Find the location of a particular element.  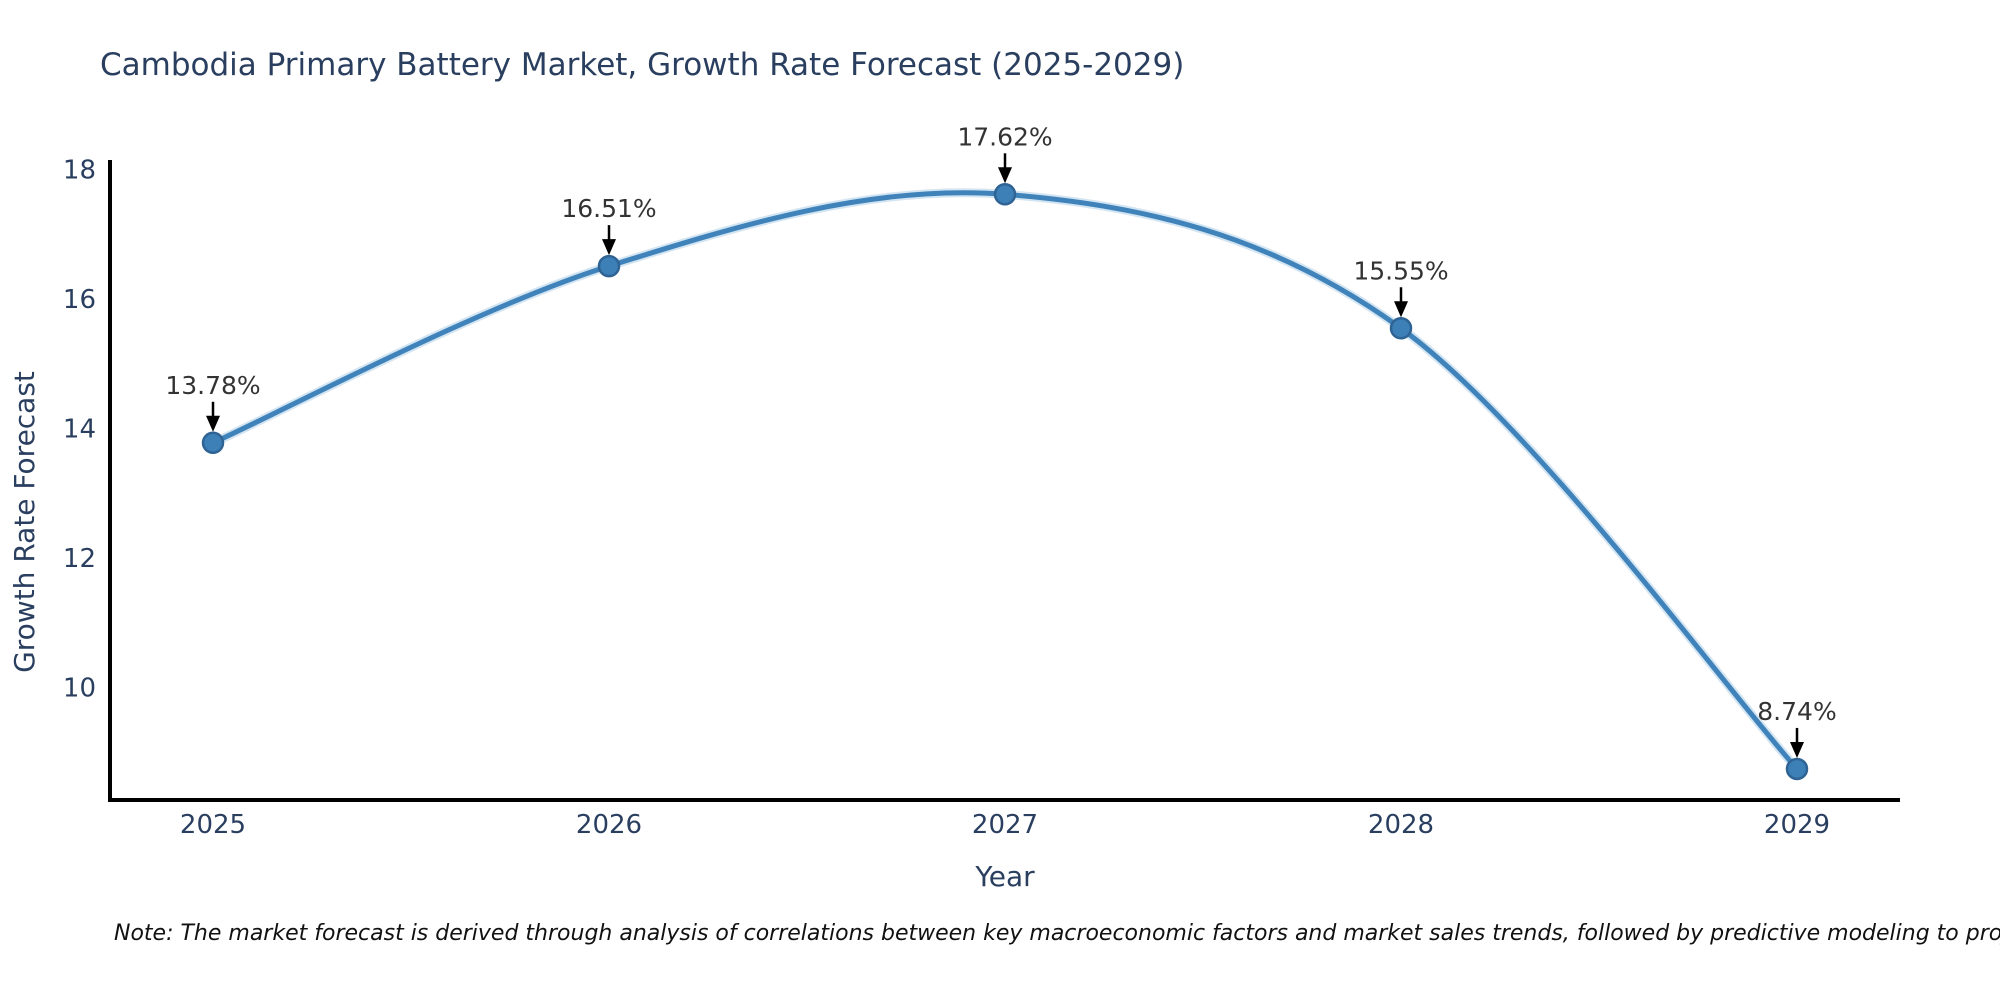

y-tick-label: 16 is located at coordinates (79, 300).